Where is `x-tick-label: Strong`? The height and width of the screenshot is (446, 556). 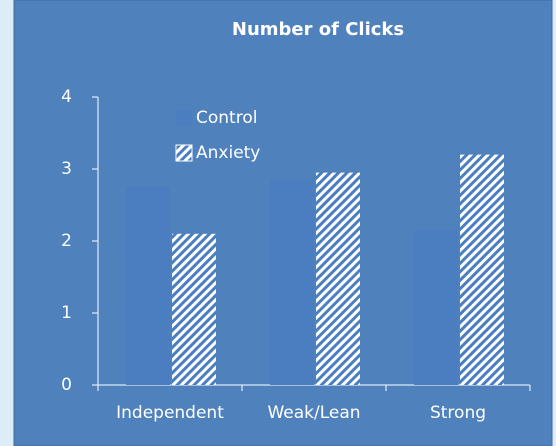
x-tick-label: Strong is located at coordinates (458, 413).